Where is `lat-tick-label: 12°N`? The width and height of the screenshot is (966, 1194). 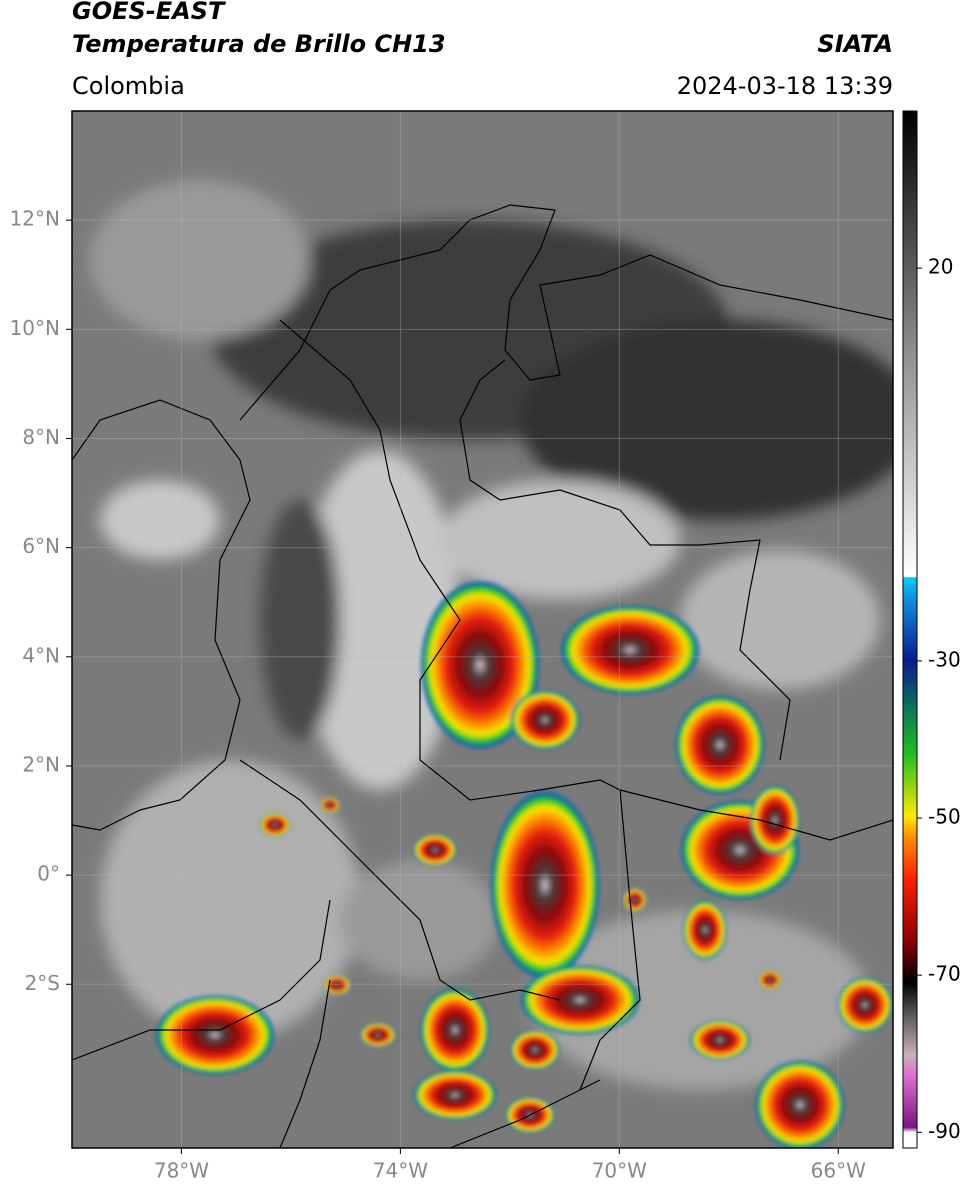 lat-tick-label: 12°N is located at coordinates (35, 219).